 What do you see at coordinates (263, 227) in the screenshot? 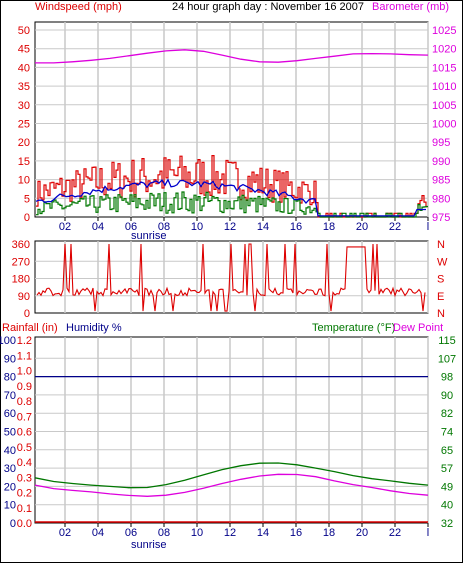
I see `panel1-x-tick: 14` at bounding box center [263, 227].